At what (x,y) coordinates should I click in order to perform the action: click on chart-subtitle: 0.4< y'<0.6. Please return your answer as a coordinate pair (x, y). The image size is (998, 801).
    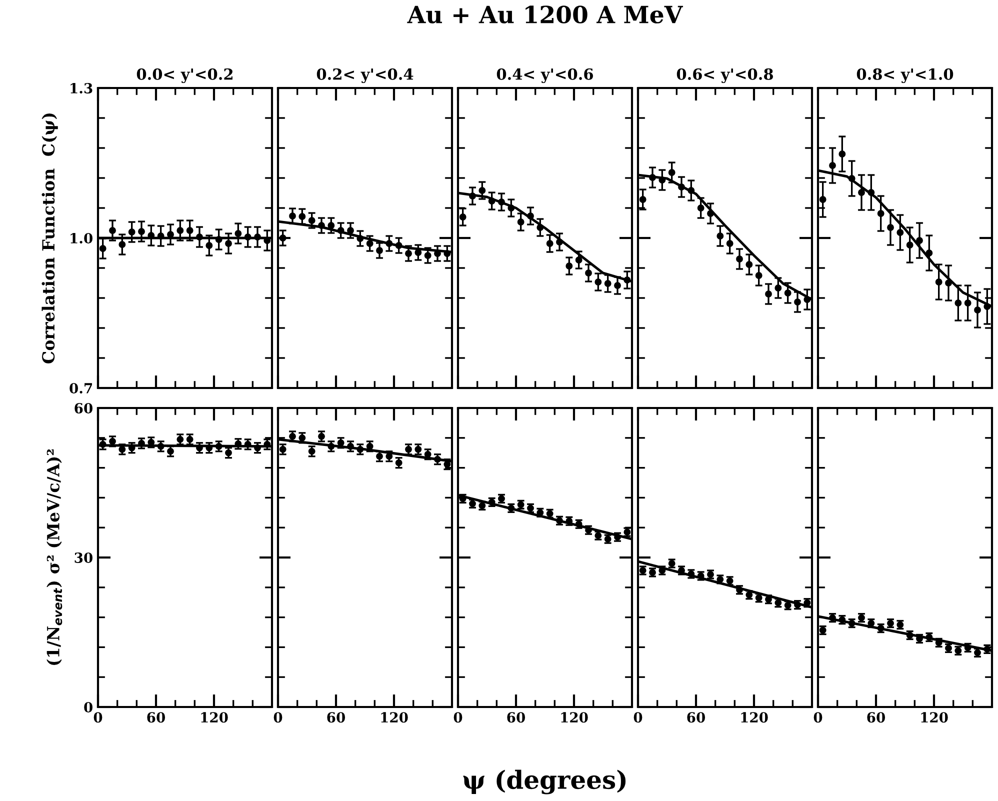
    Looking at the image, I should click on (544, 76).